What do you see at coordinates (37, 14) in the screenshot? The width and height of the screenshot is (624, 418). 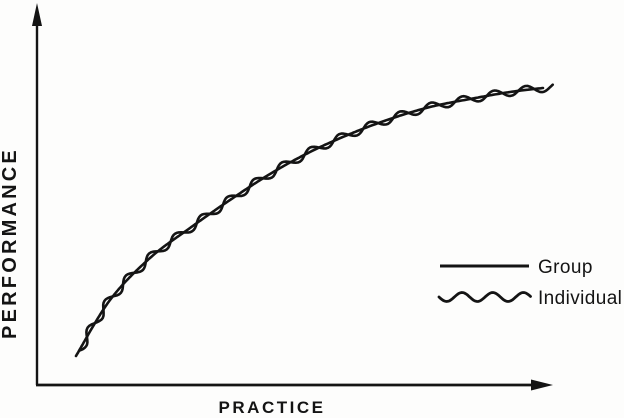 I see `y-axis-arrow-icon` at bounding box center [37, 14].